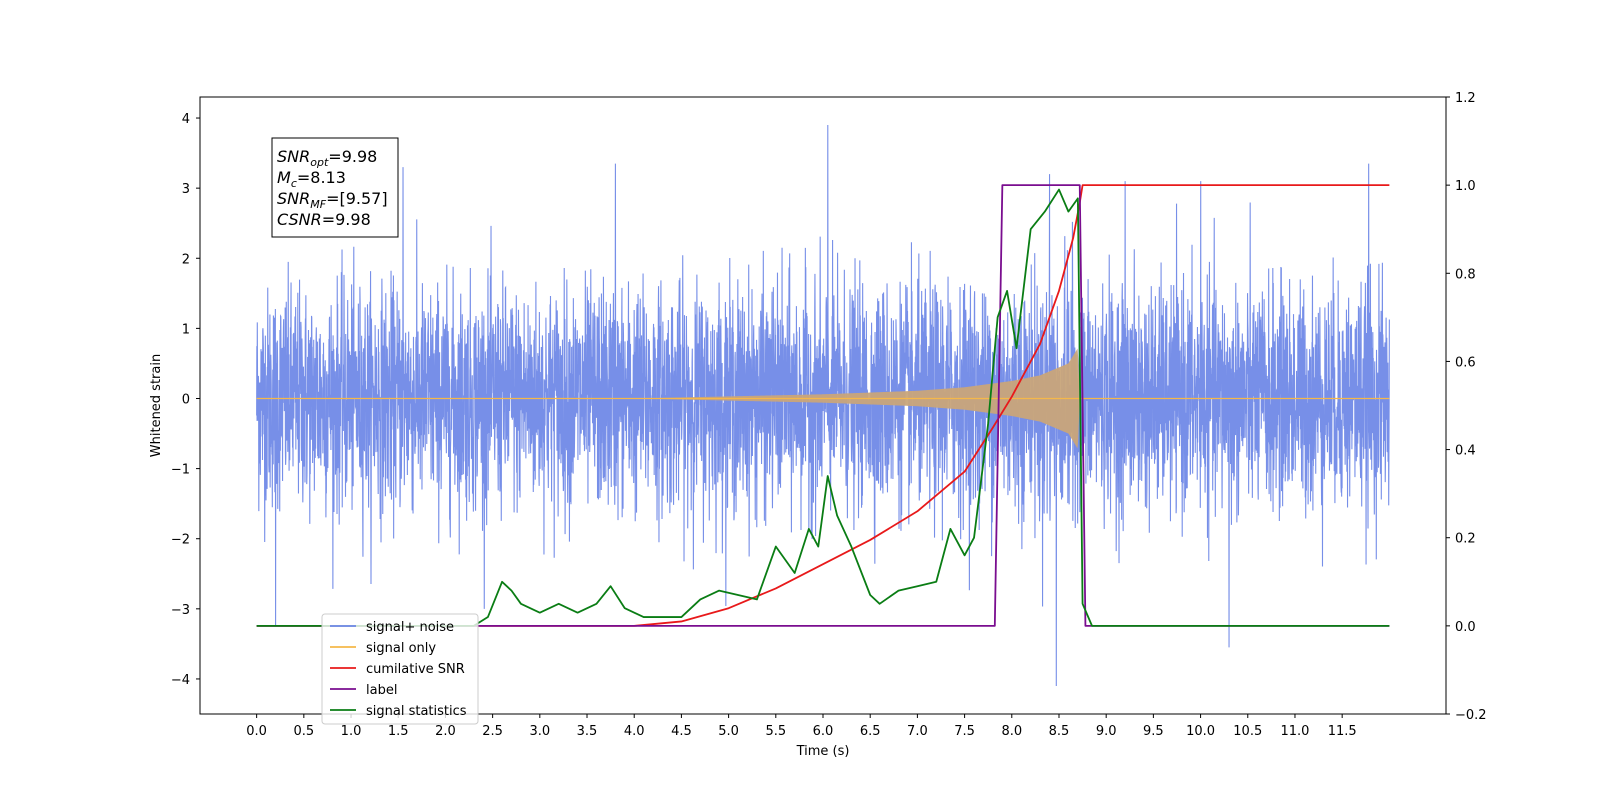  I want to click on x-tick-label: 7.0, so click(917, 731).